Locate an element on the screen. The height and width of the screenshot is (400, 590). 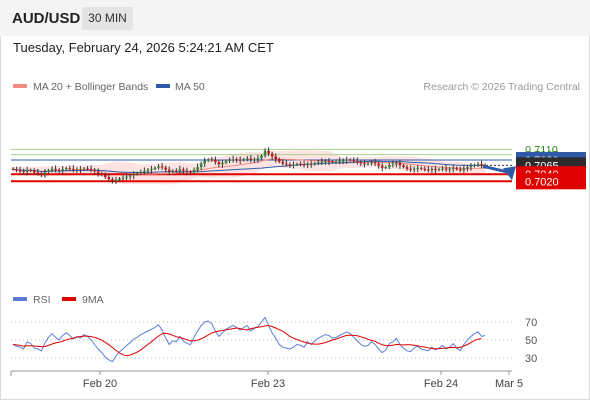
level-label-5: 0.7020 is located at coordinates (551, 181).